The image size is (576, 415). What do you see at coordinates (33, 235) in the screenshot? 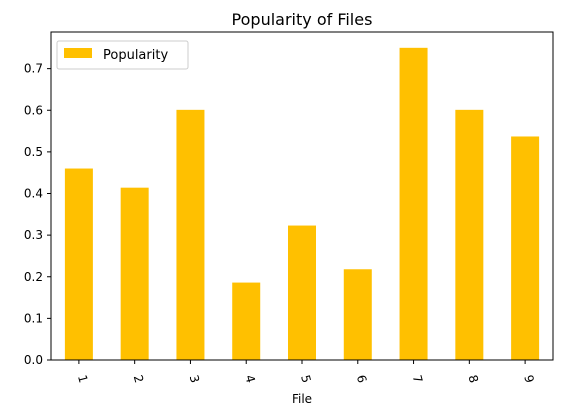
I see `y-tick-label: 0.3` at bounding box center [33, 235].